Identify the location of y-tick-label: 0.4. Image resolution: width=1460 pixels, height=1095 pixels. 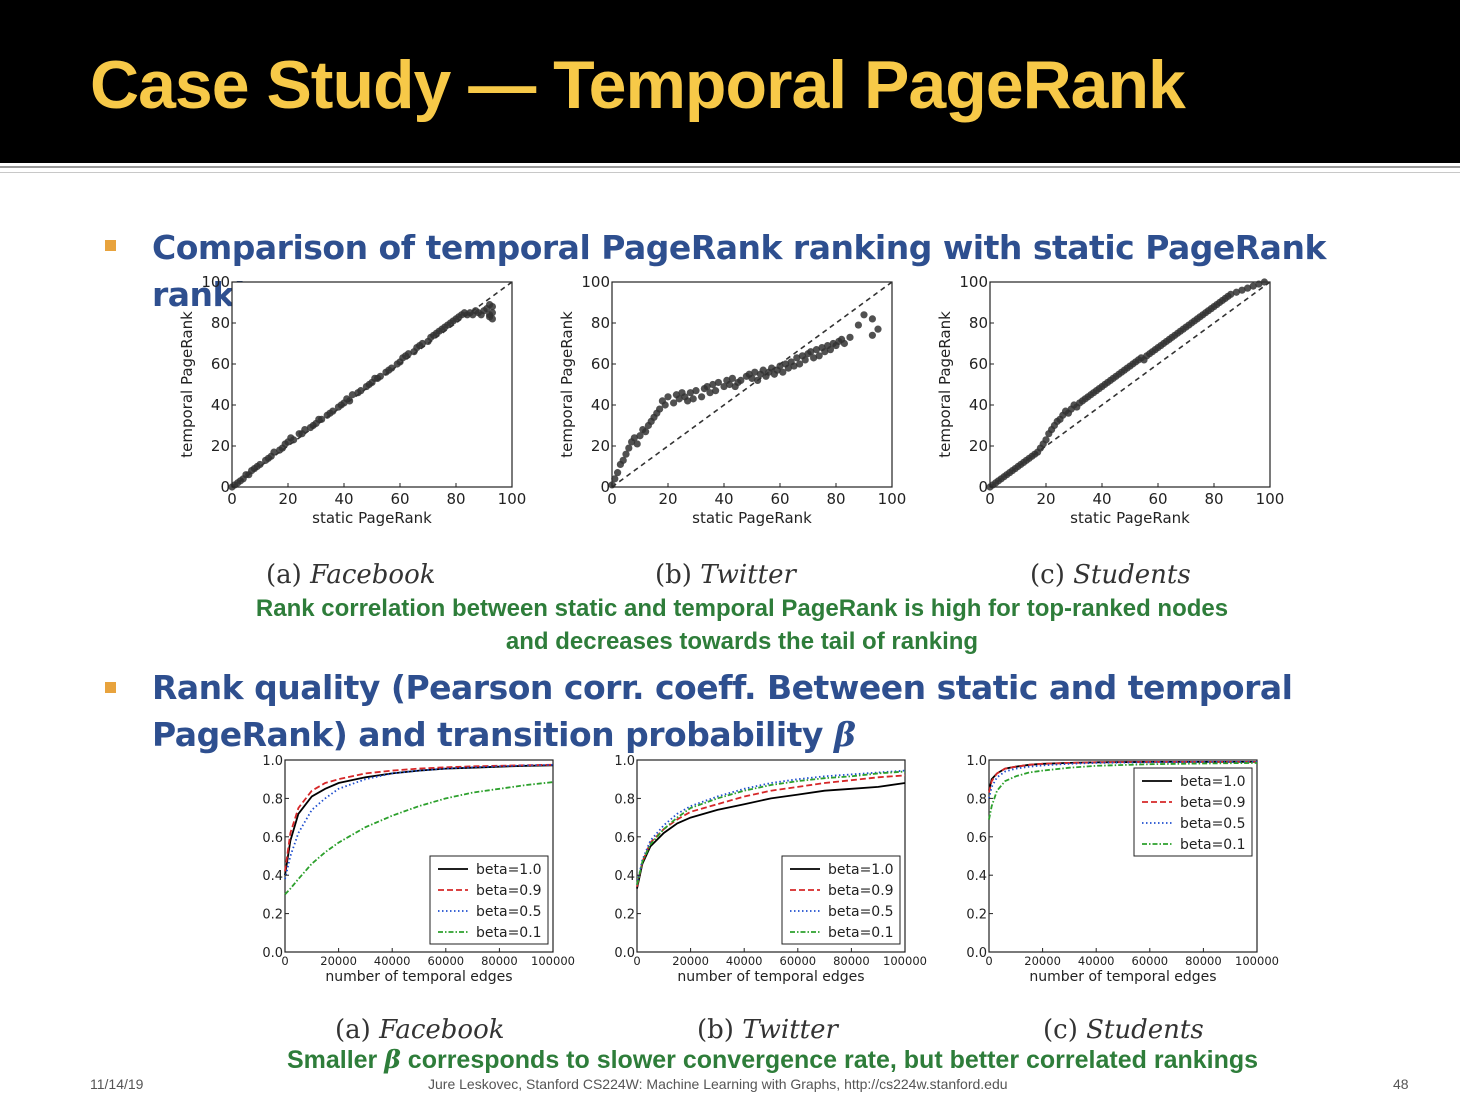
(272, 876).